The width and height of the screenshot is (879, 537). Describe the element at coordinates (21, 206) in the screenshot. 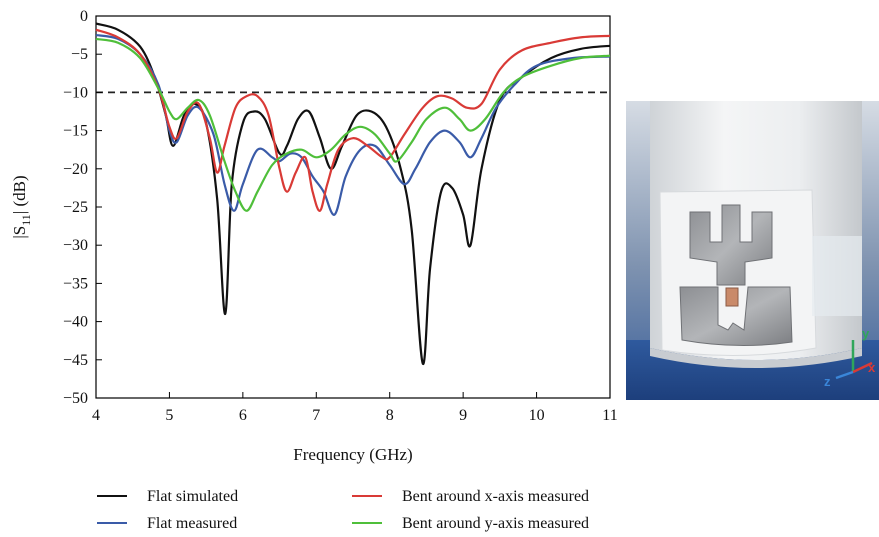

I see `y-axis-title: |S11| (dB)` at that location.